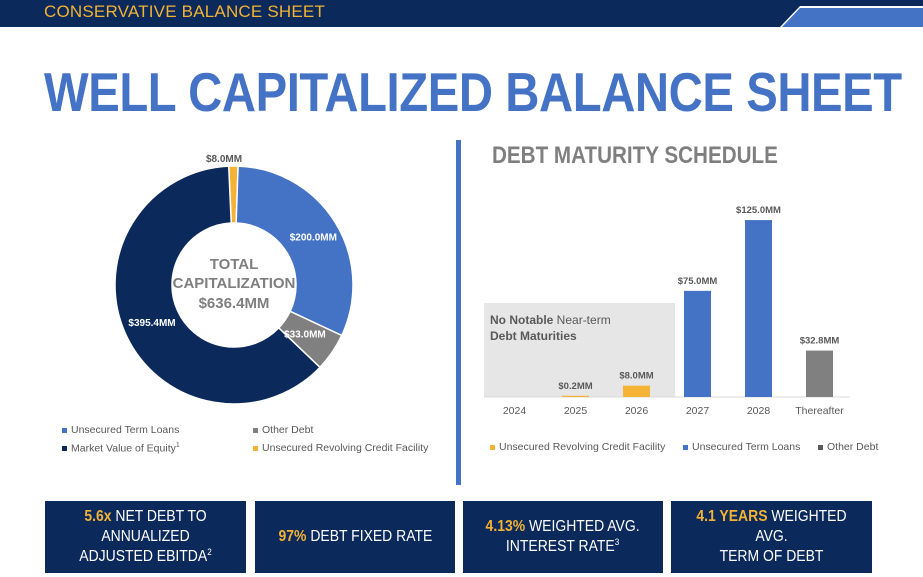  I want to click on tick-label-2025: 2025, so click(576, 411).